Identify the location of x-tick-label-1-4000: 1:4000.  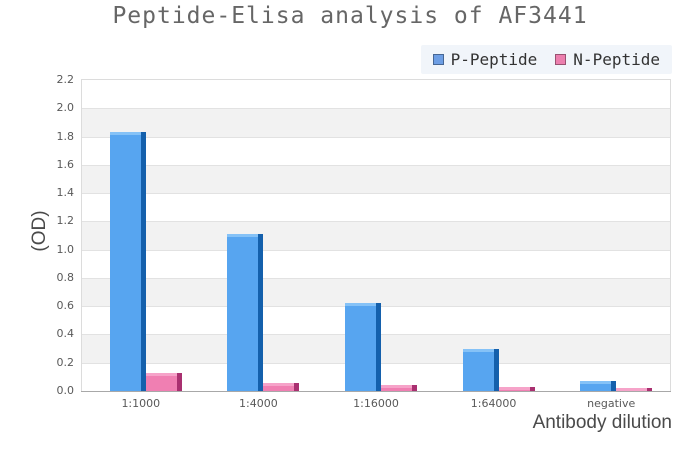
(258, 403).